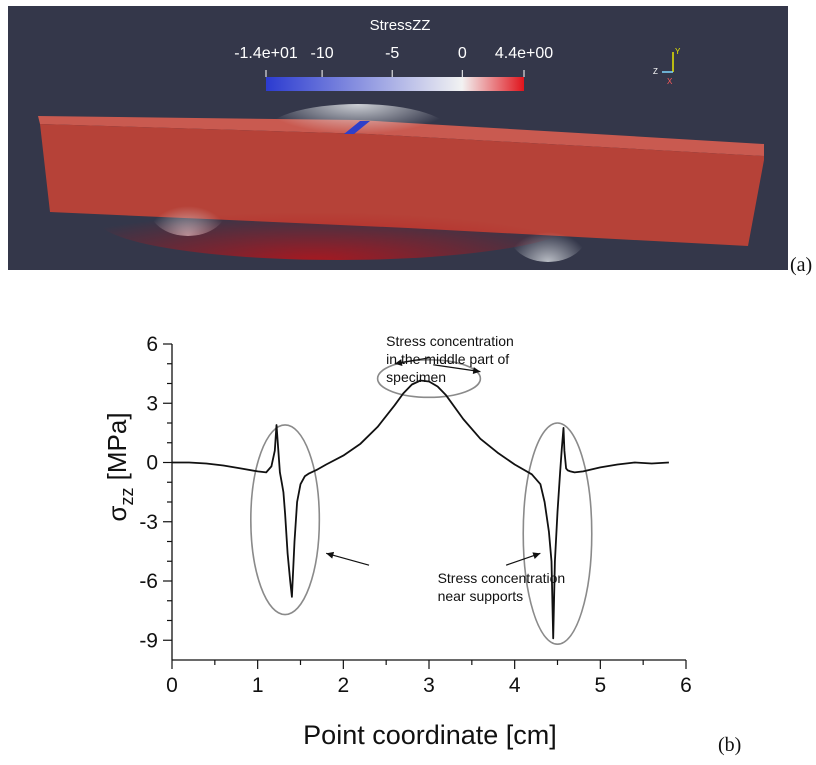 This screenshot has height=765, width=816. What do you see at coordinates (266, 53) in the screenshot?
I see `colorbar-tick-label: -1.4e+01` at bounding box center [266, 53].